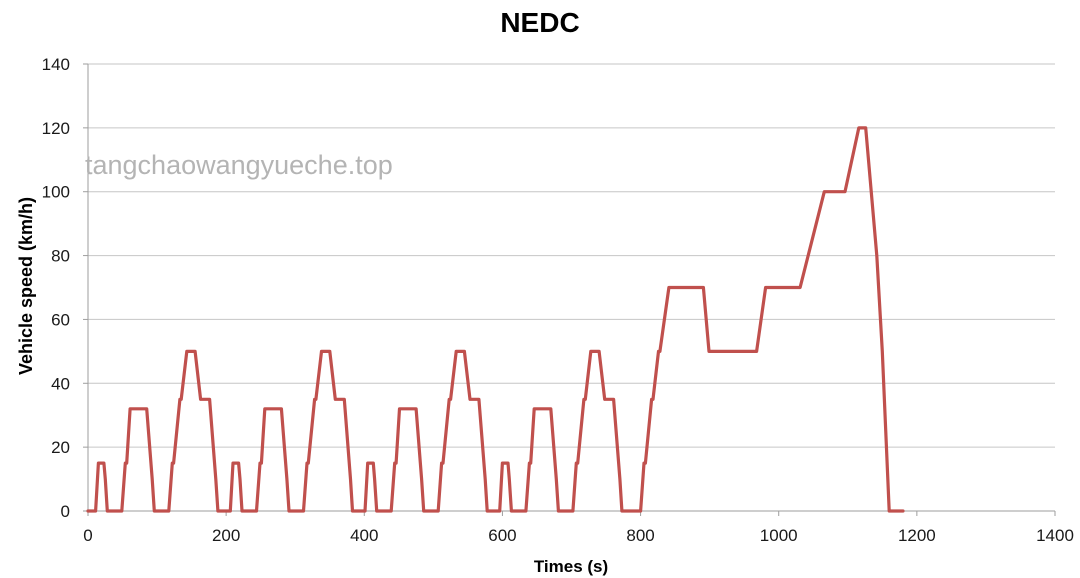  What do you see at coordinates (65, 288) in the screenshot?
I see `y-axis-ticks: 0 20 40 60 80 100 120 140` at bounding box center [65, 288].